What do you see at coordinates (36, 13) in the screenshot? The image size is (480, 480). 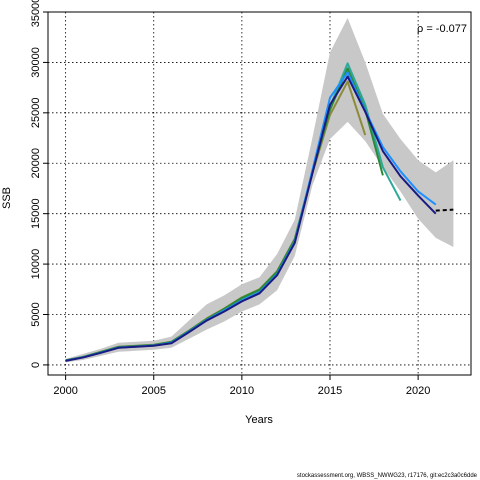 I see `y-tick-label: 35000` at bounding box center [36, 13].